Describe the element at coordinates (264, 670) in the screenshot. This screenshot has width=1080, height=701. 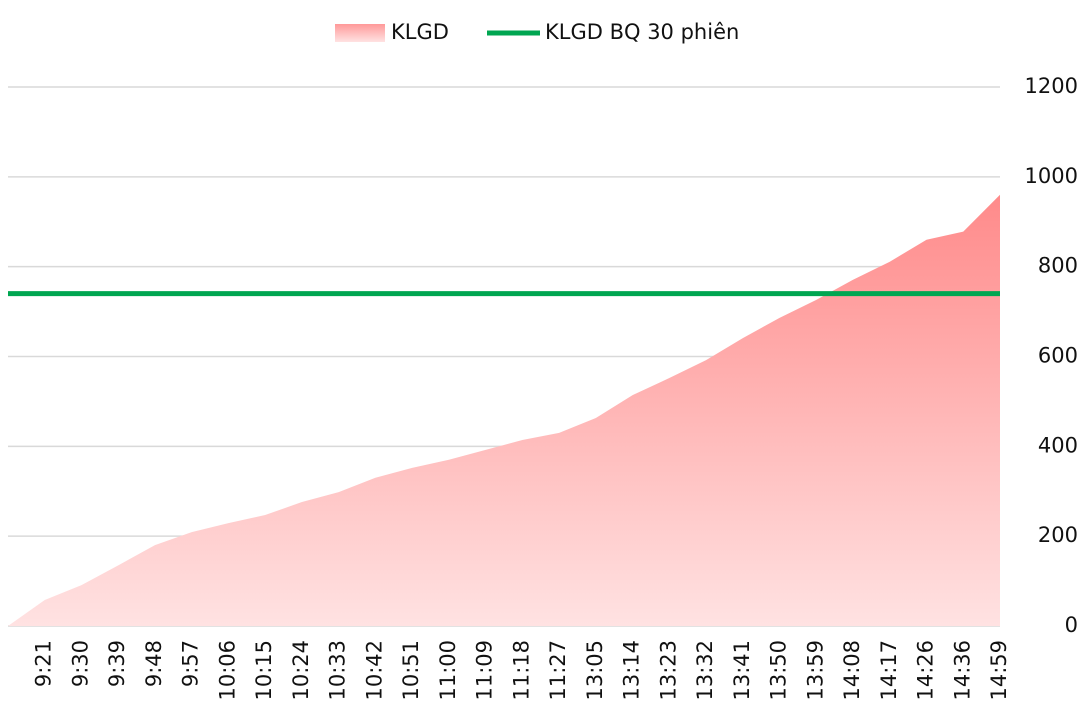
I see `x-tick-label: 10:15` at that location.